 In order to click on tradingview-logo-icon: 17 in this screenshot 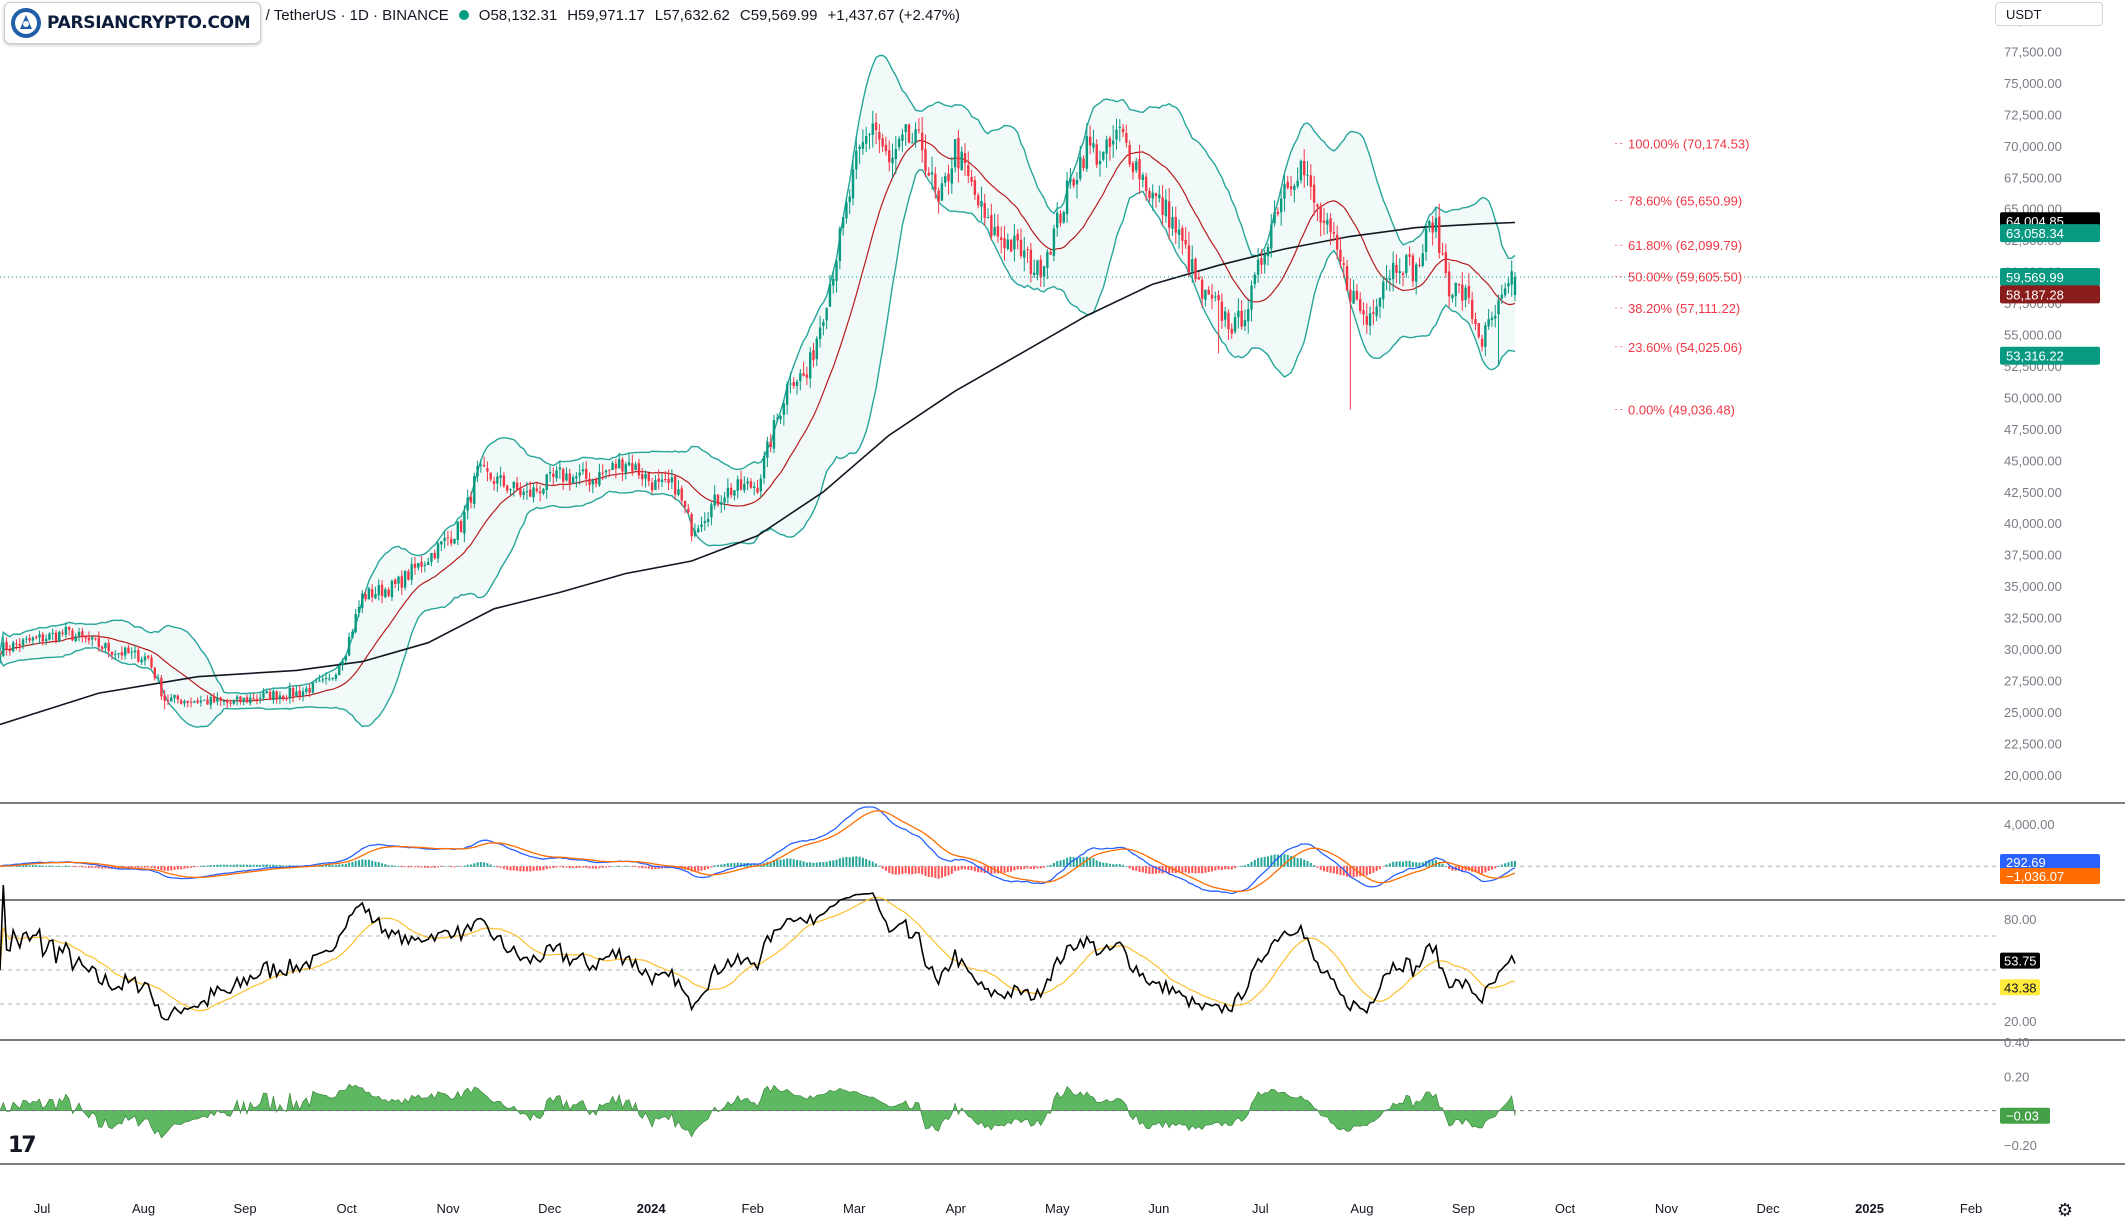, I will do `click(22, 1145)`.